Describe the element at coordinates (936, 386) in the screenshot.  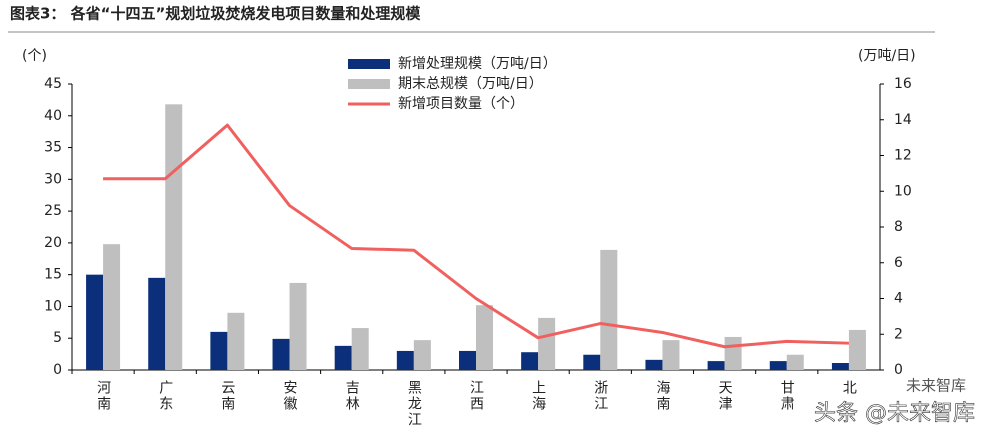
I see `logo-text: 未来智库` at that location.